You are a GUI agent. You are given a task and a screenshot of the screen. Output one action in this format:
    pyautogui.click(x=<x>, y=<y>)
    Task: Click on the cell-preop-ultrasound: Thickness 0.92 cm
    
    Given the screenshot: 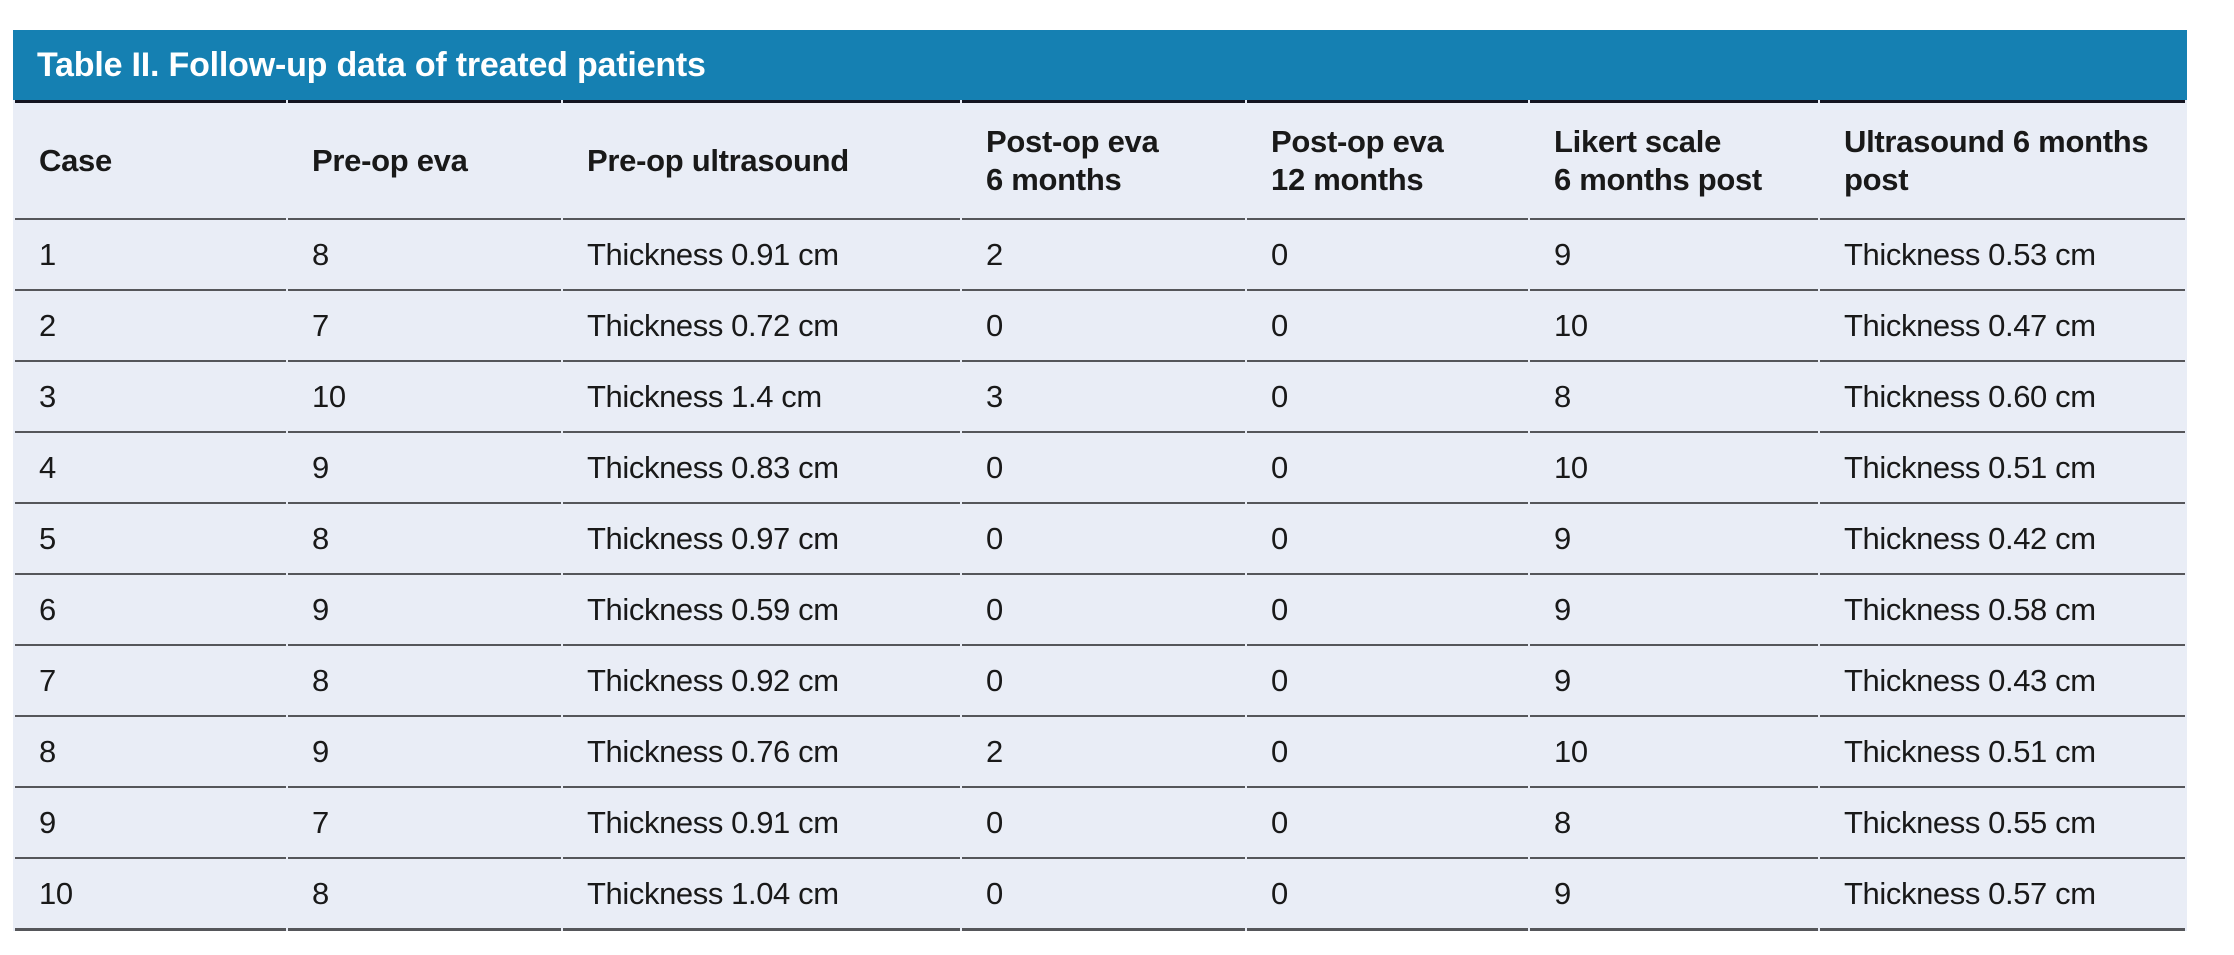 What is the action you would take?
    pyautogui.click(x=761, y=681)
    